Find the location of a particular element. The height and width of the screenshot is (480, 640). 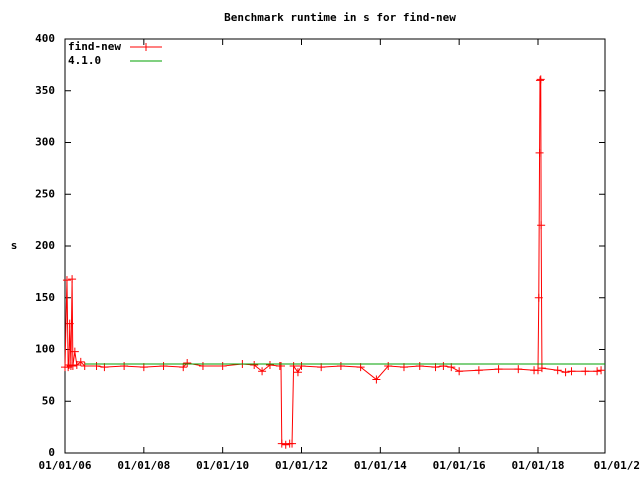

x-tick-label: 01/01/12 is located at coordinates (301, 465).